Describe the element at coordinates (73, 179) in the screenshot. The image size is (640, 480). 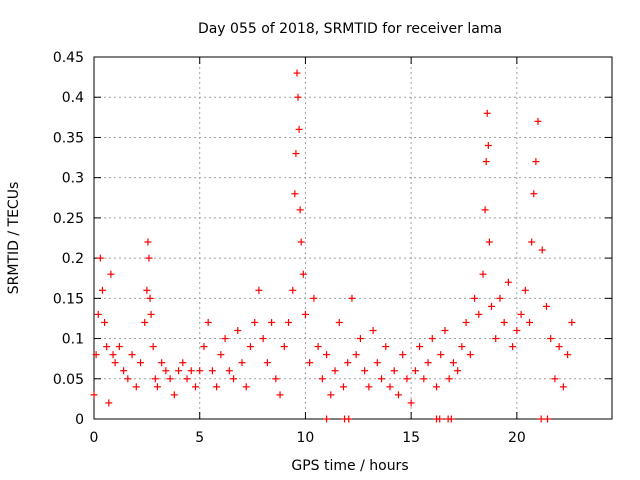
I see `y-tick-label: 0.3` at that location.